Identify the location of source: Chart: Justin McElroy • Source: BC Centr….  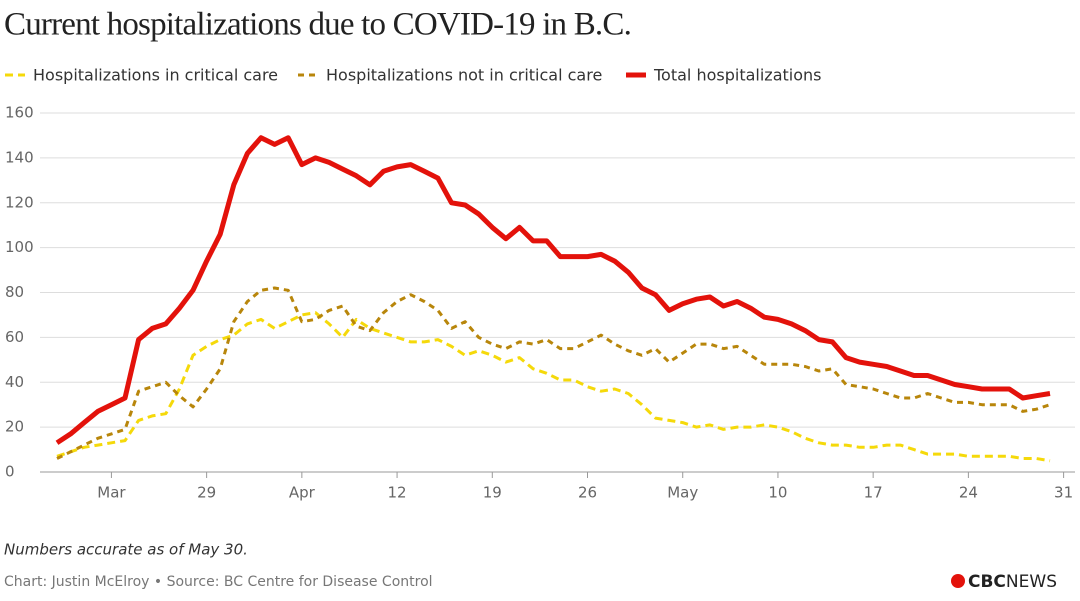
(218, 582).